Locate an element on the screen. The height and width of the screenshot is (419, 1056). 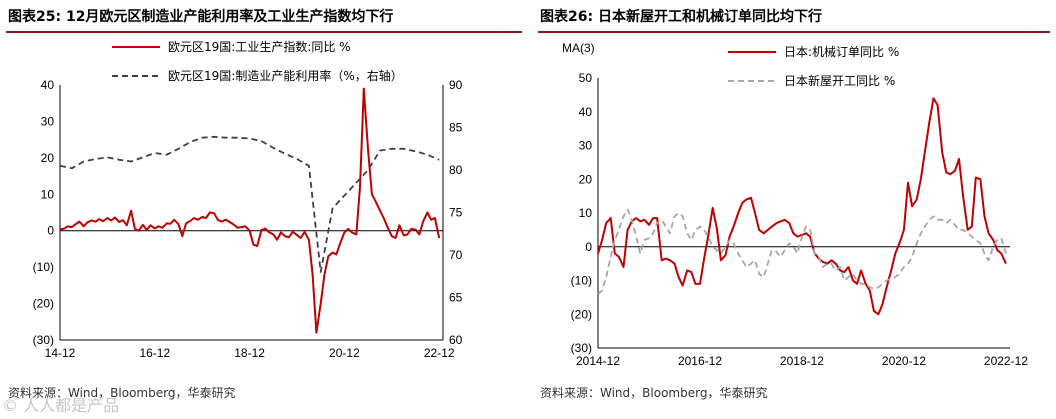
x-tick-label: 2016-12 is located at coordinates (700, 361).